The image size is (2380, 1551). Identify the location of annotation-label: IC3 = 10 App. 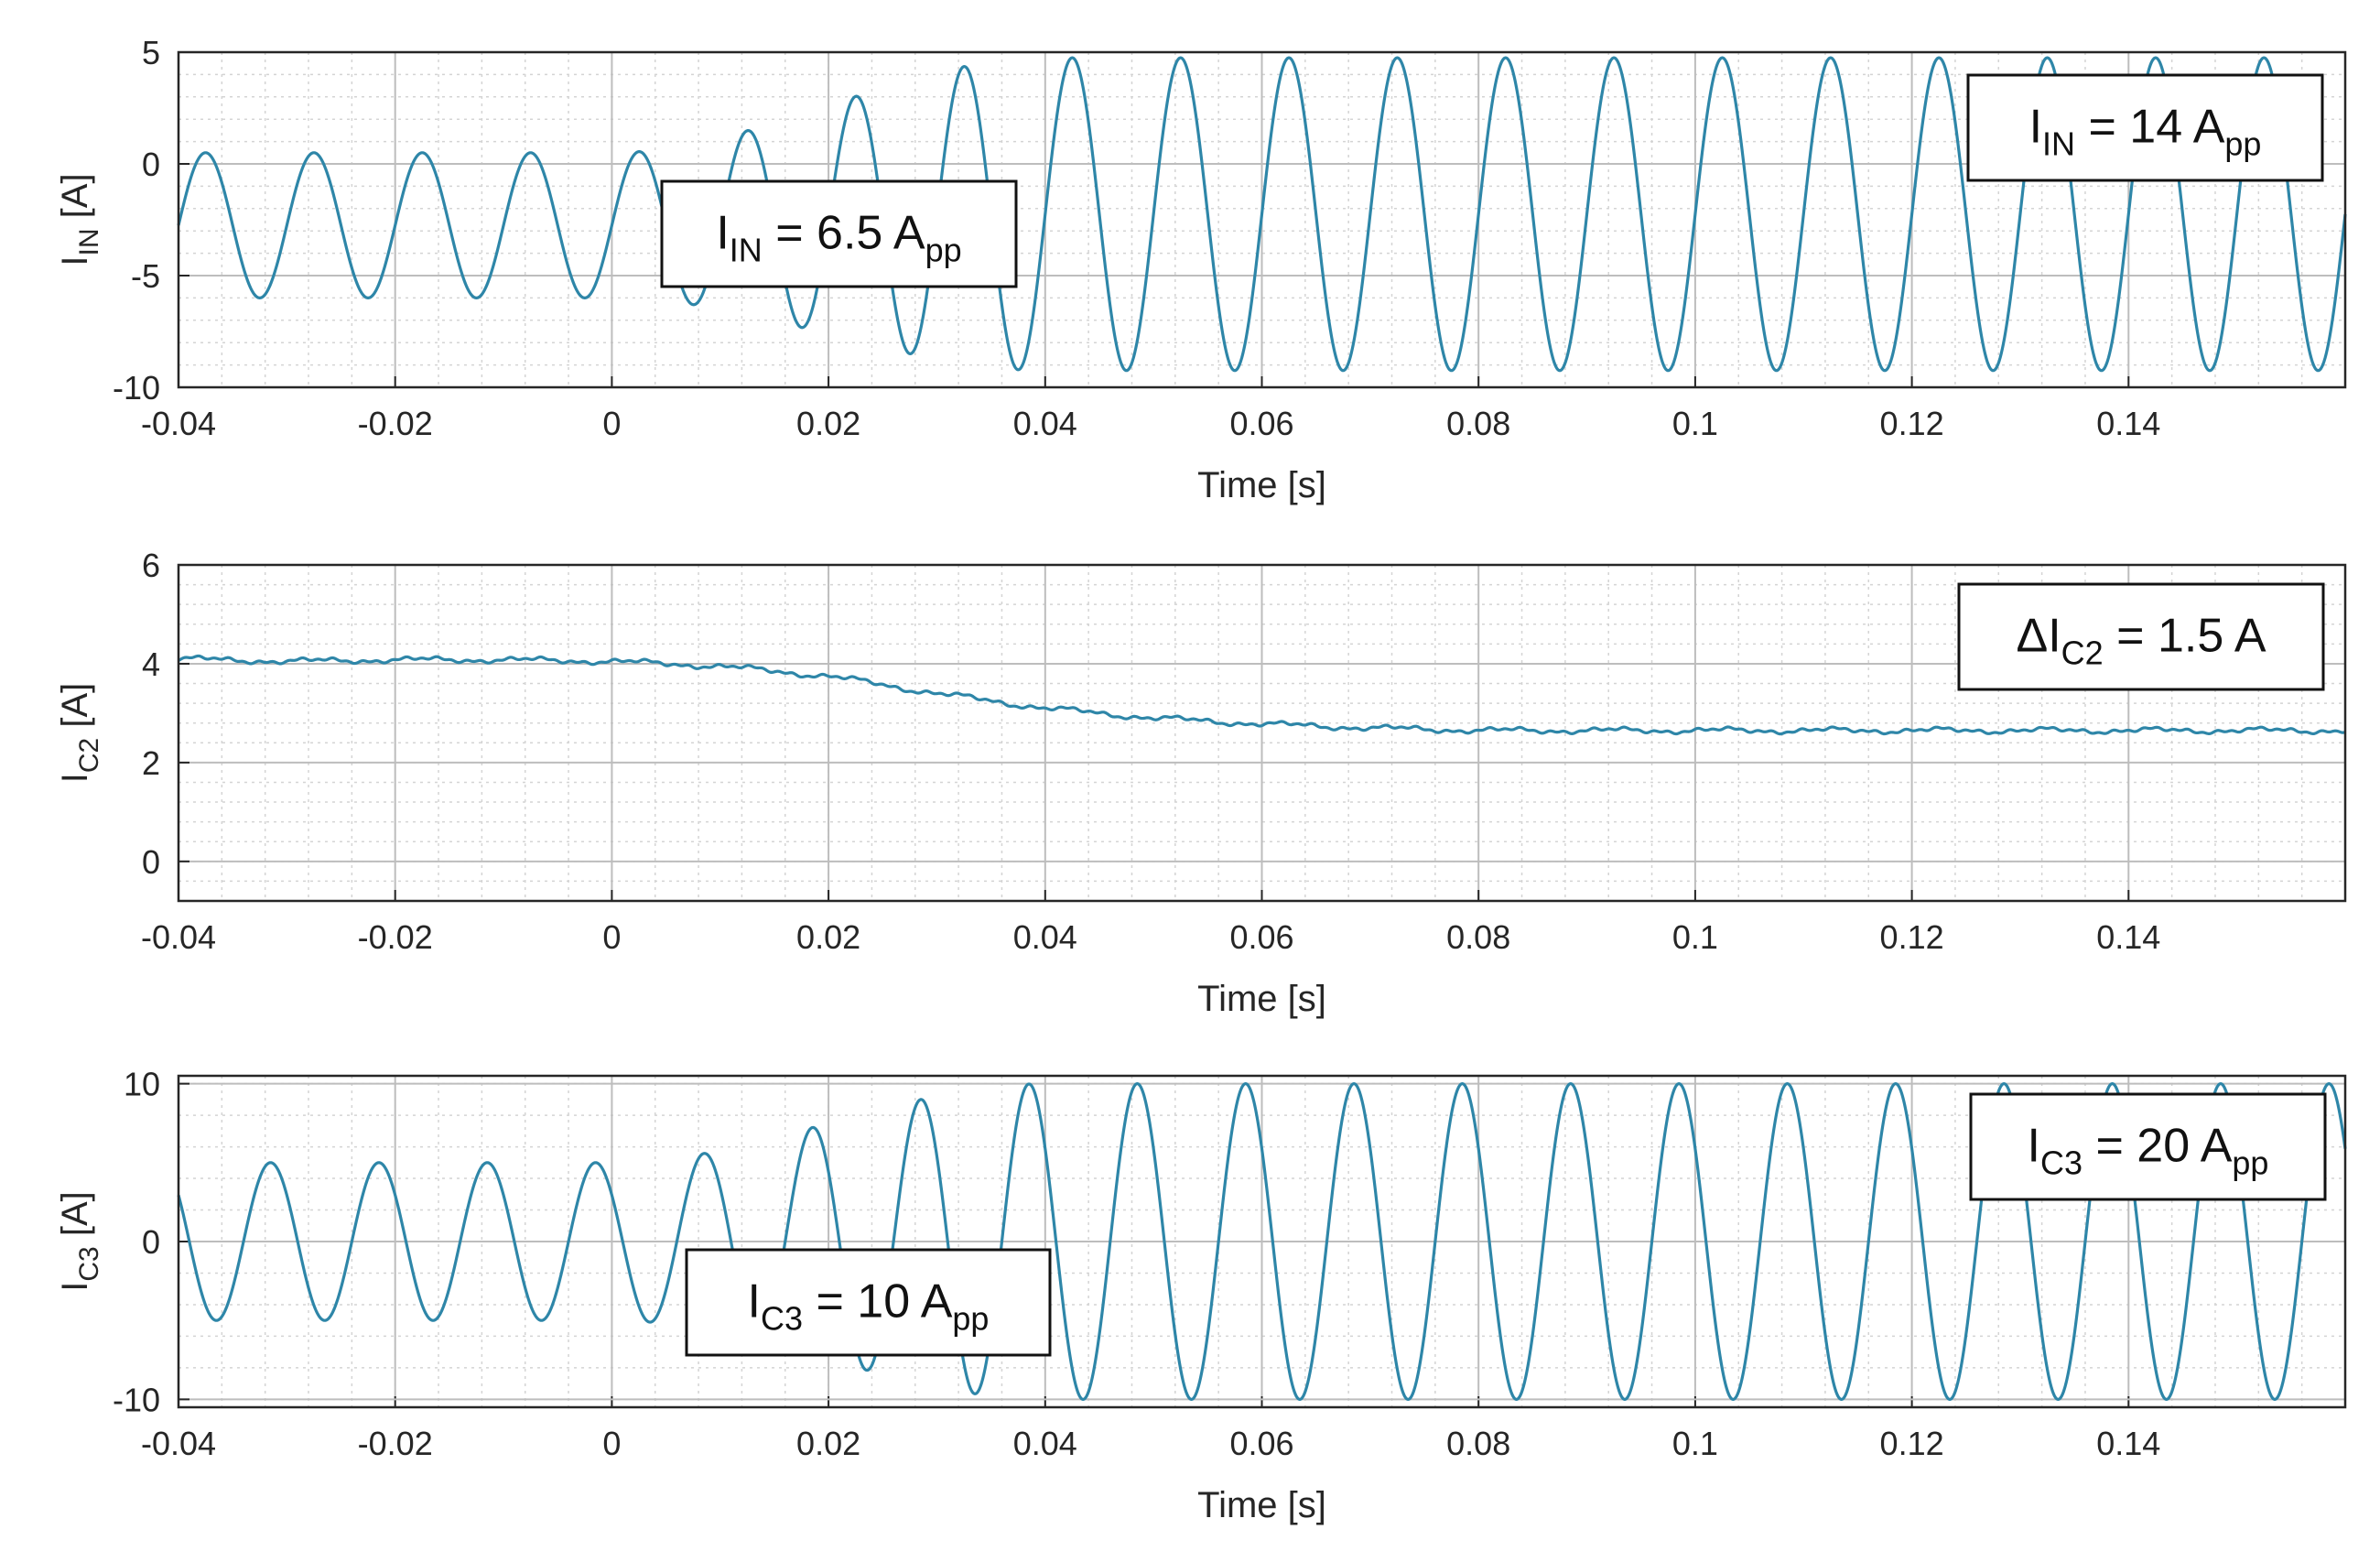
(869, 1306).